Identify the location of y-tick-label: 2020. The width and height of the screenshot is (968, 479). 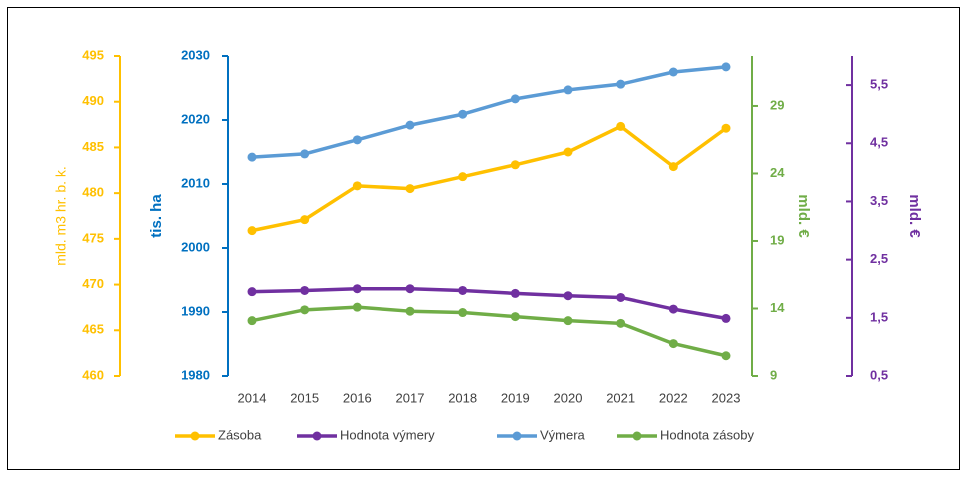
(195, 118).